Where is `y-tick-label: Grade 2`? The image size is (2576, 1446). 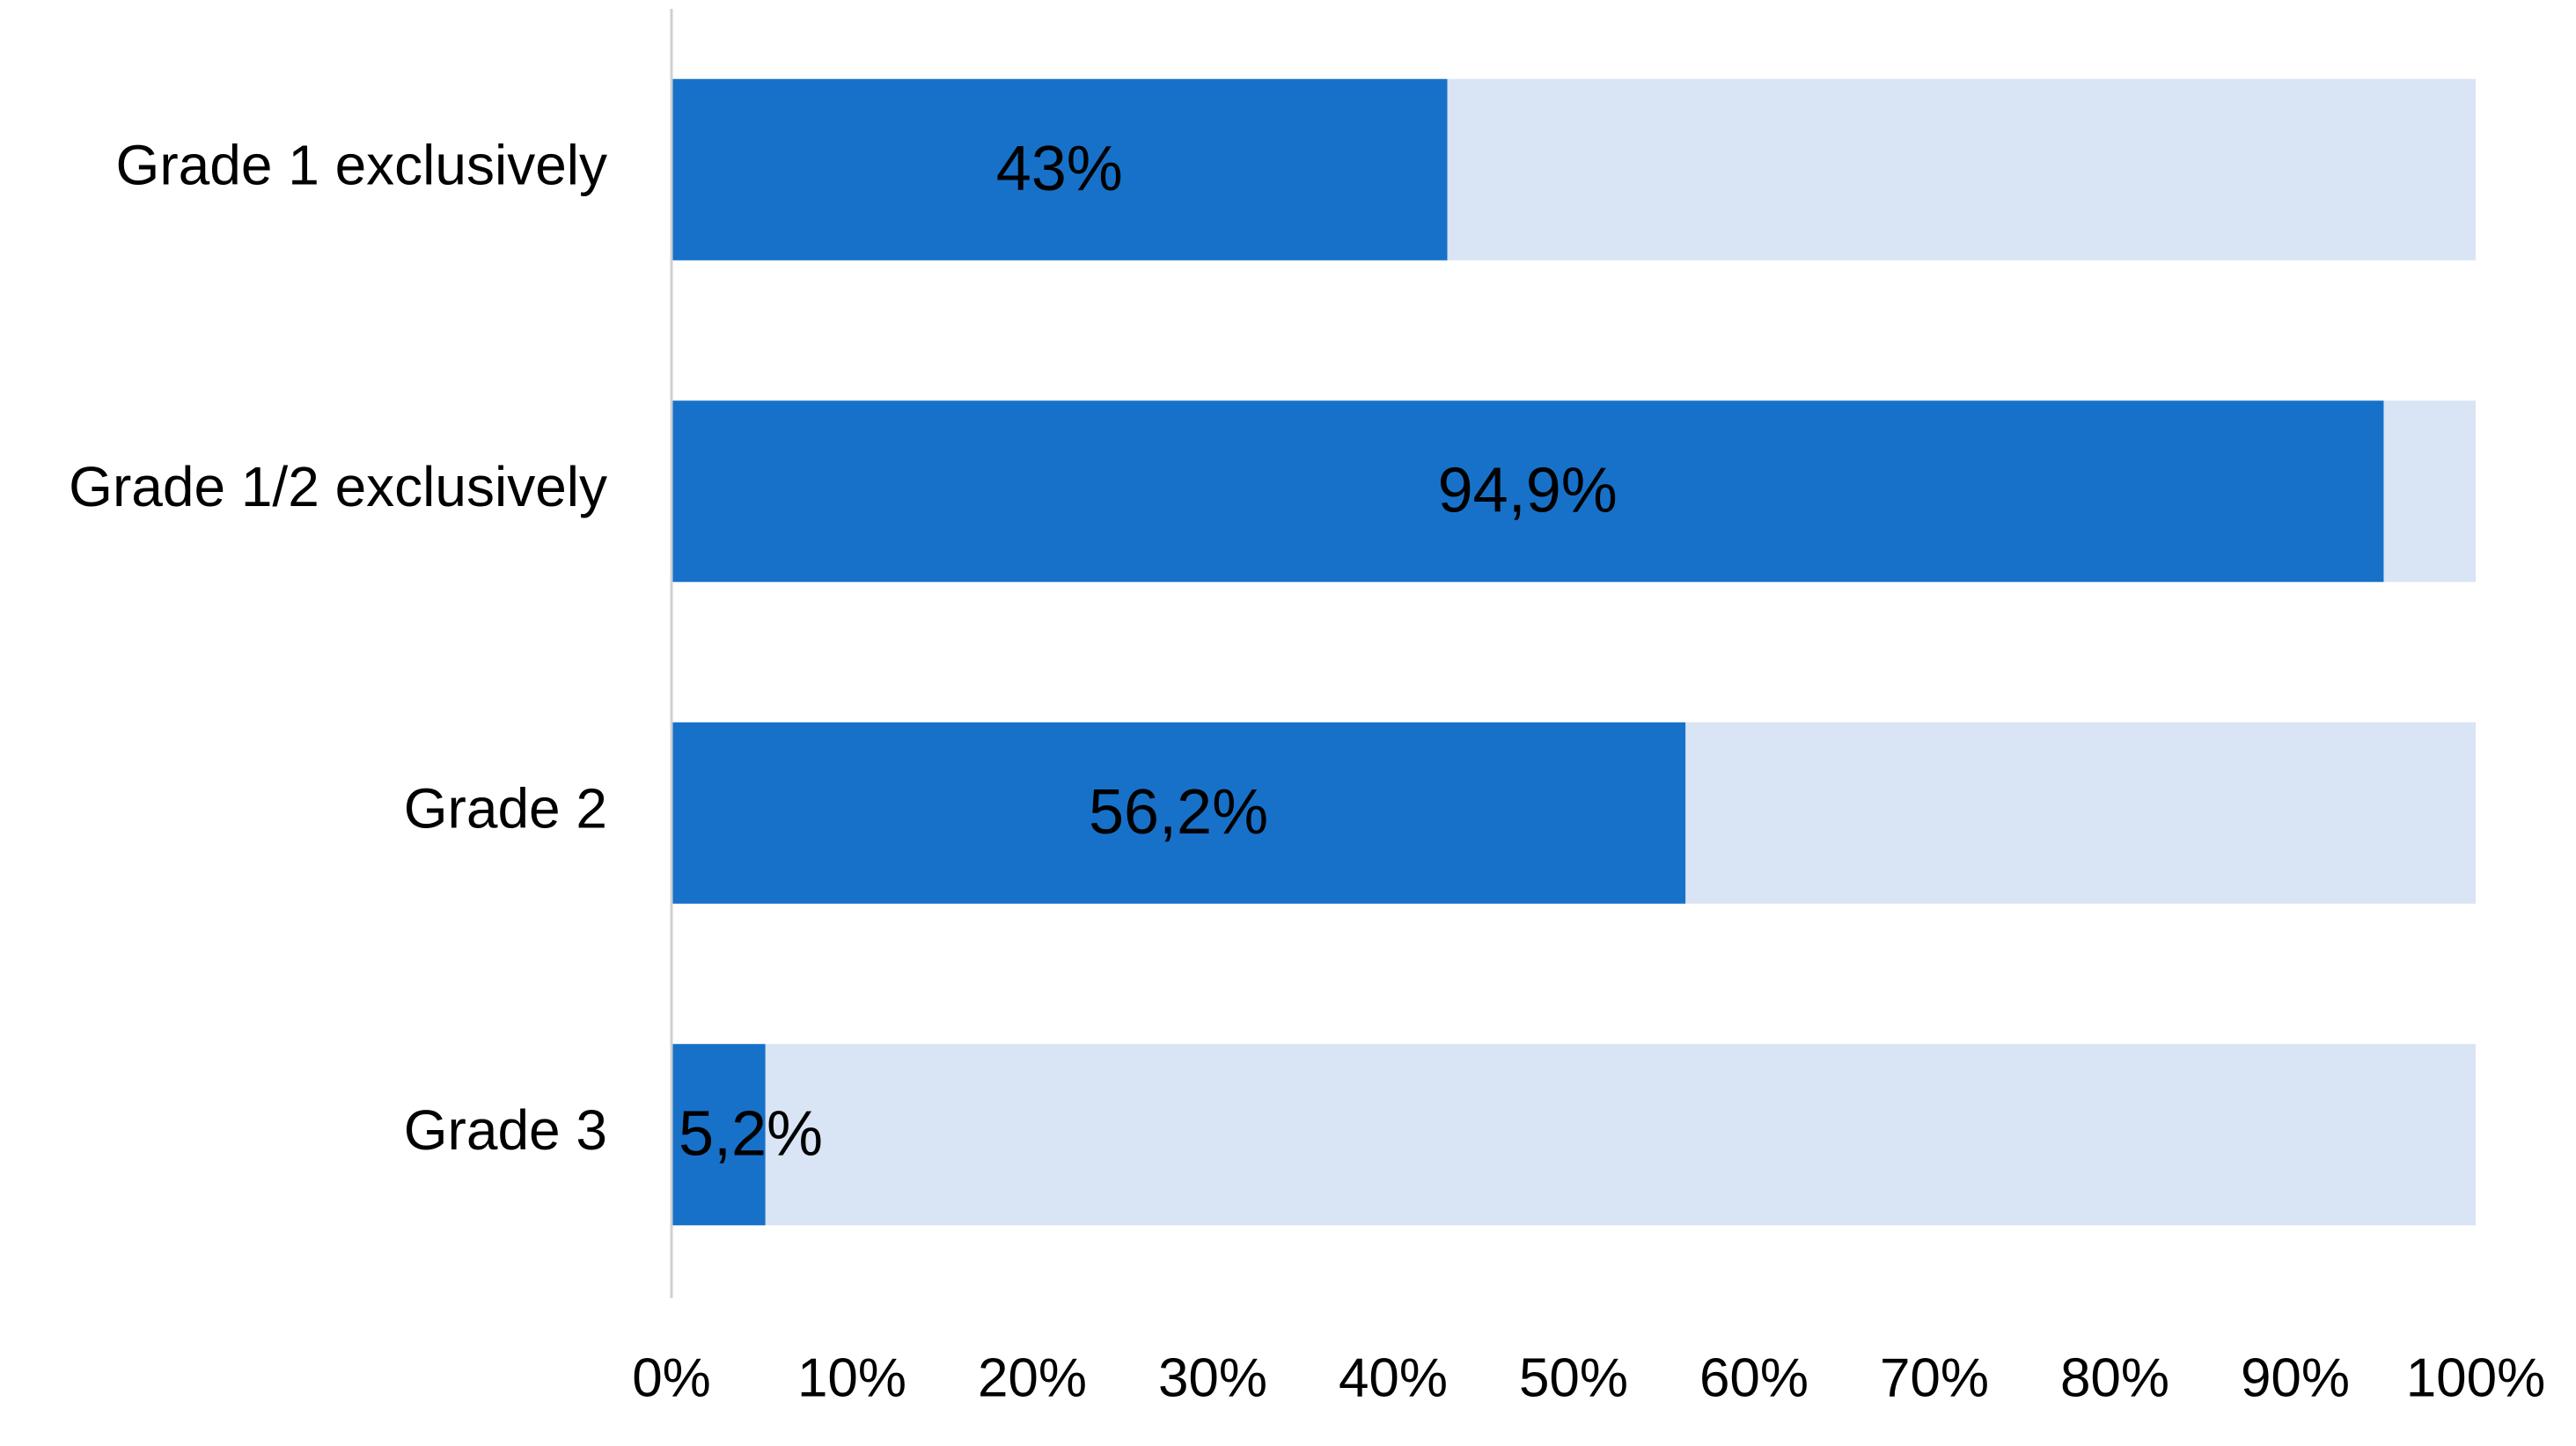 y-tick-label: Grade 2 is located at coordinates (505, 808).